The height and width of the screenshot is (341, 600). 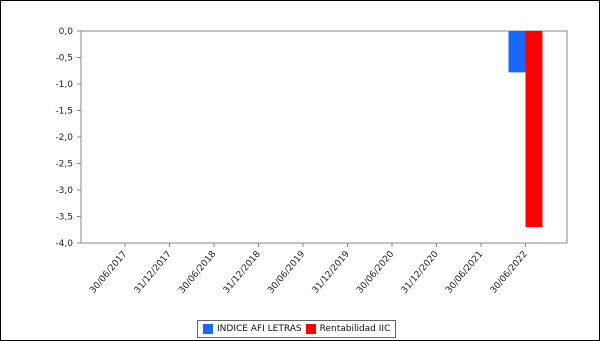 What do you see at coordinates (517, 52) in the screenshot?
I see `bar-indice-afi-letras` at bounding box center [517, 52].